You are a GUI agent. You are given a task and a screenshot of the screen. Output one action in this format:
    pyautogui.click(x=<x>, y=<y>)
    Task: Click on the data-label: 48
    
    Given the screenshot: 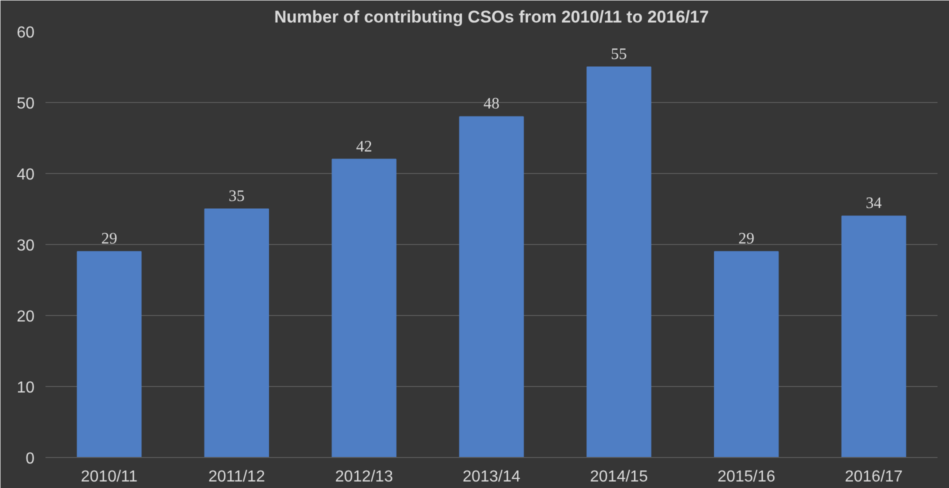 What is the action you would take?
    pyautogui.click(x=492, y=104)
    